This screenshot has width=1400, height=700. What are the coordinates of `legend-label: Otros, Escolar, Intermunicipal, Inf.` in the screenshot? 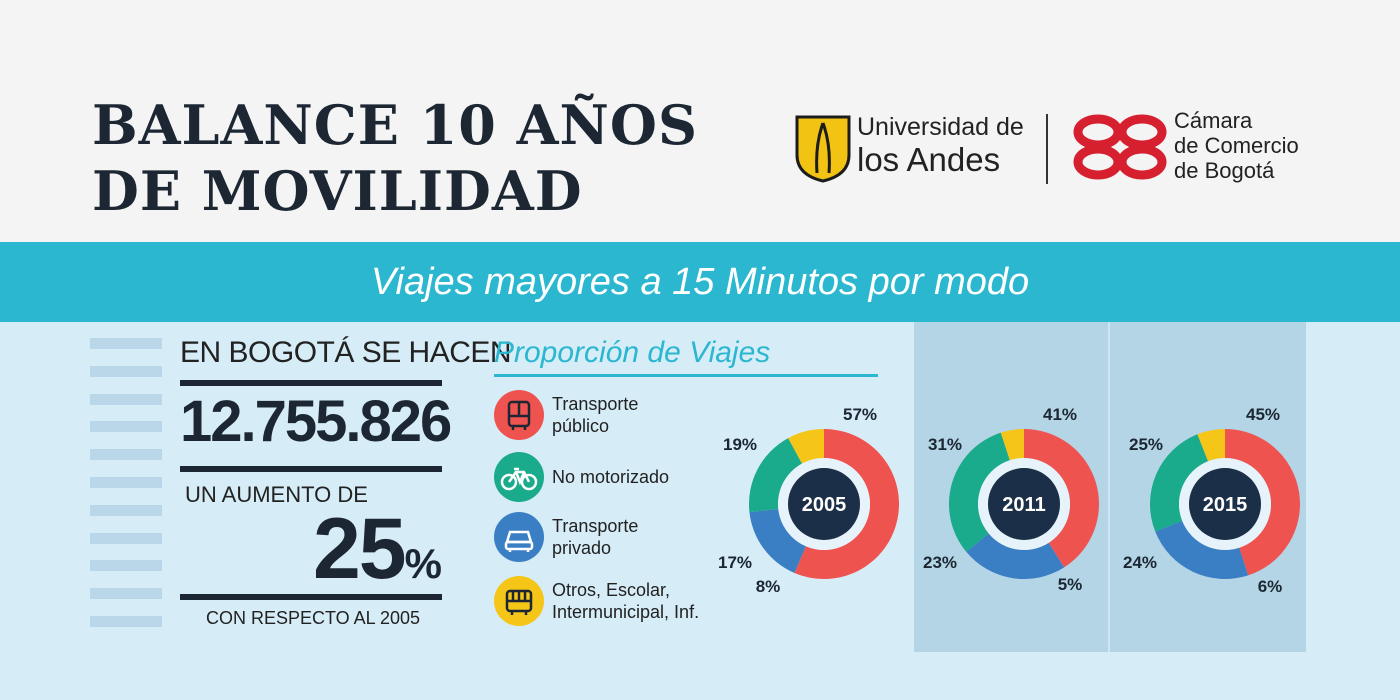 It's located at (626, 601).